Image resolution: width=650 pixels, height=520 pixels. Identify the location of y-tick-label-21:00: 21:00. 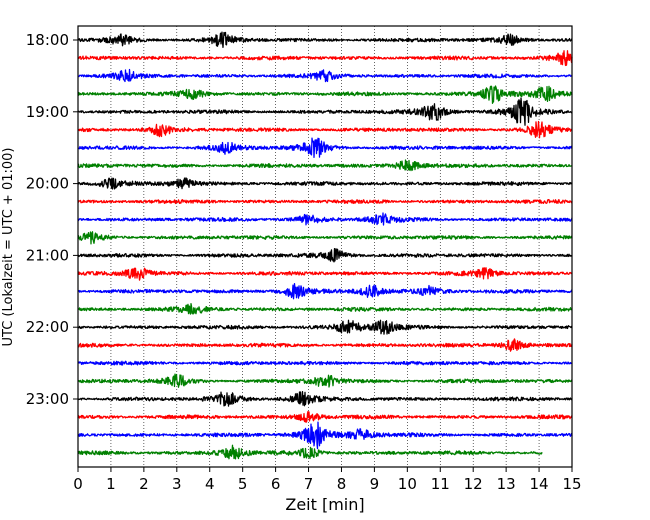
(47, 255).